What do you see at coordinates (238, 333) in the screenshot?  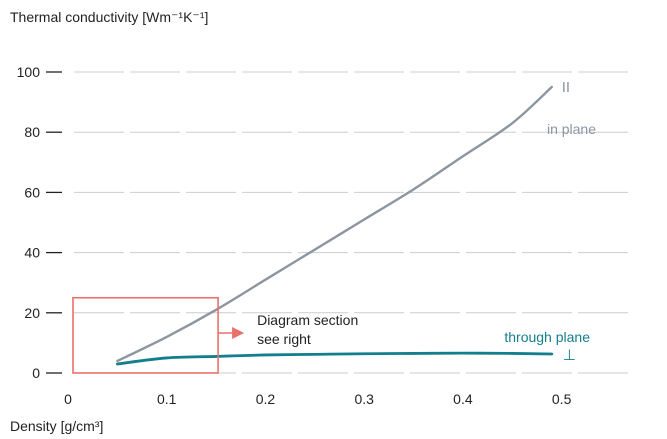 I see `annotation-arrowhead` at bounding box center [238, 333].